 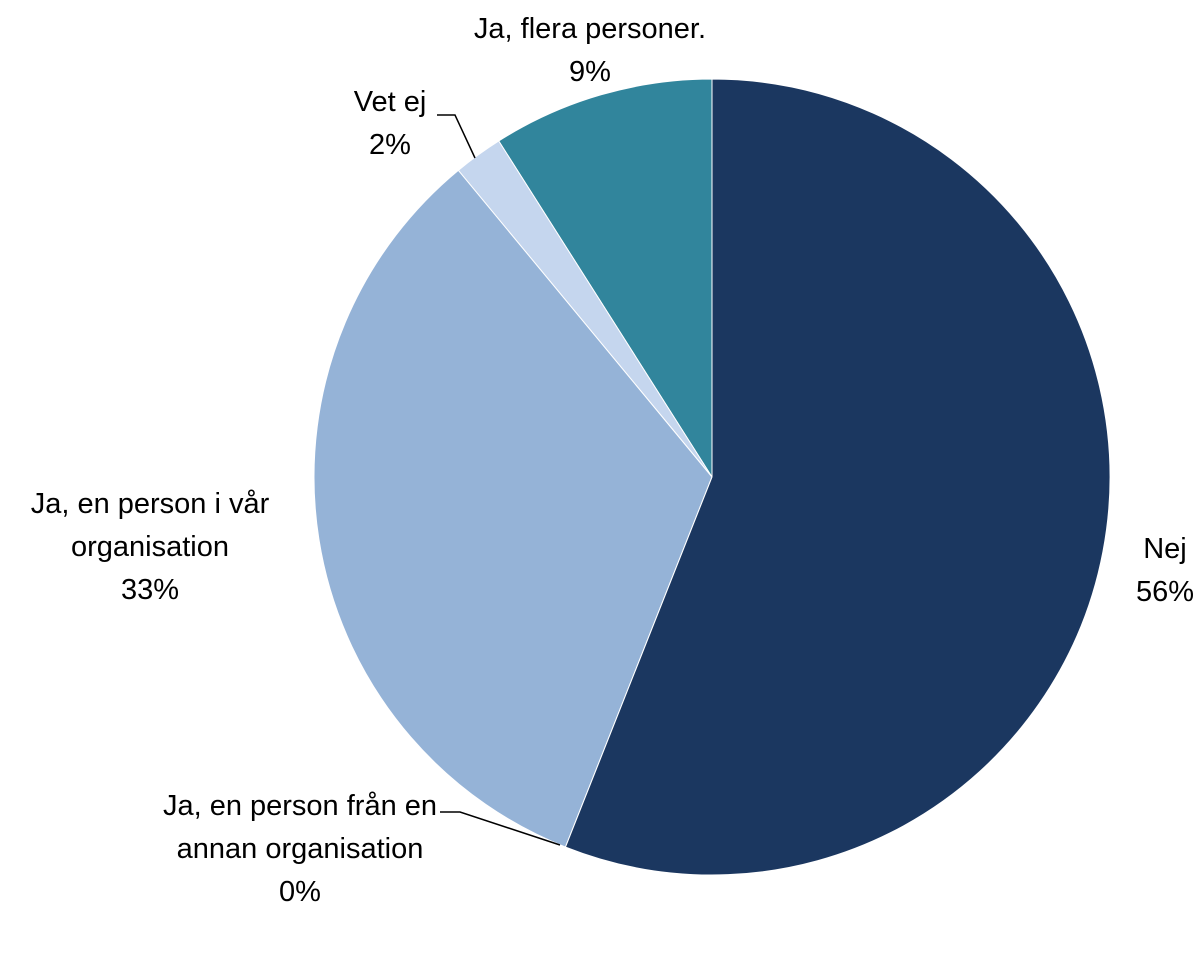 I want to click on slice-label: Vet ej 2%, so click(x=390, y=124).